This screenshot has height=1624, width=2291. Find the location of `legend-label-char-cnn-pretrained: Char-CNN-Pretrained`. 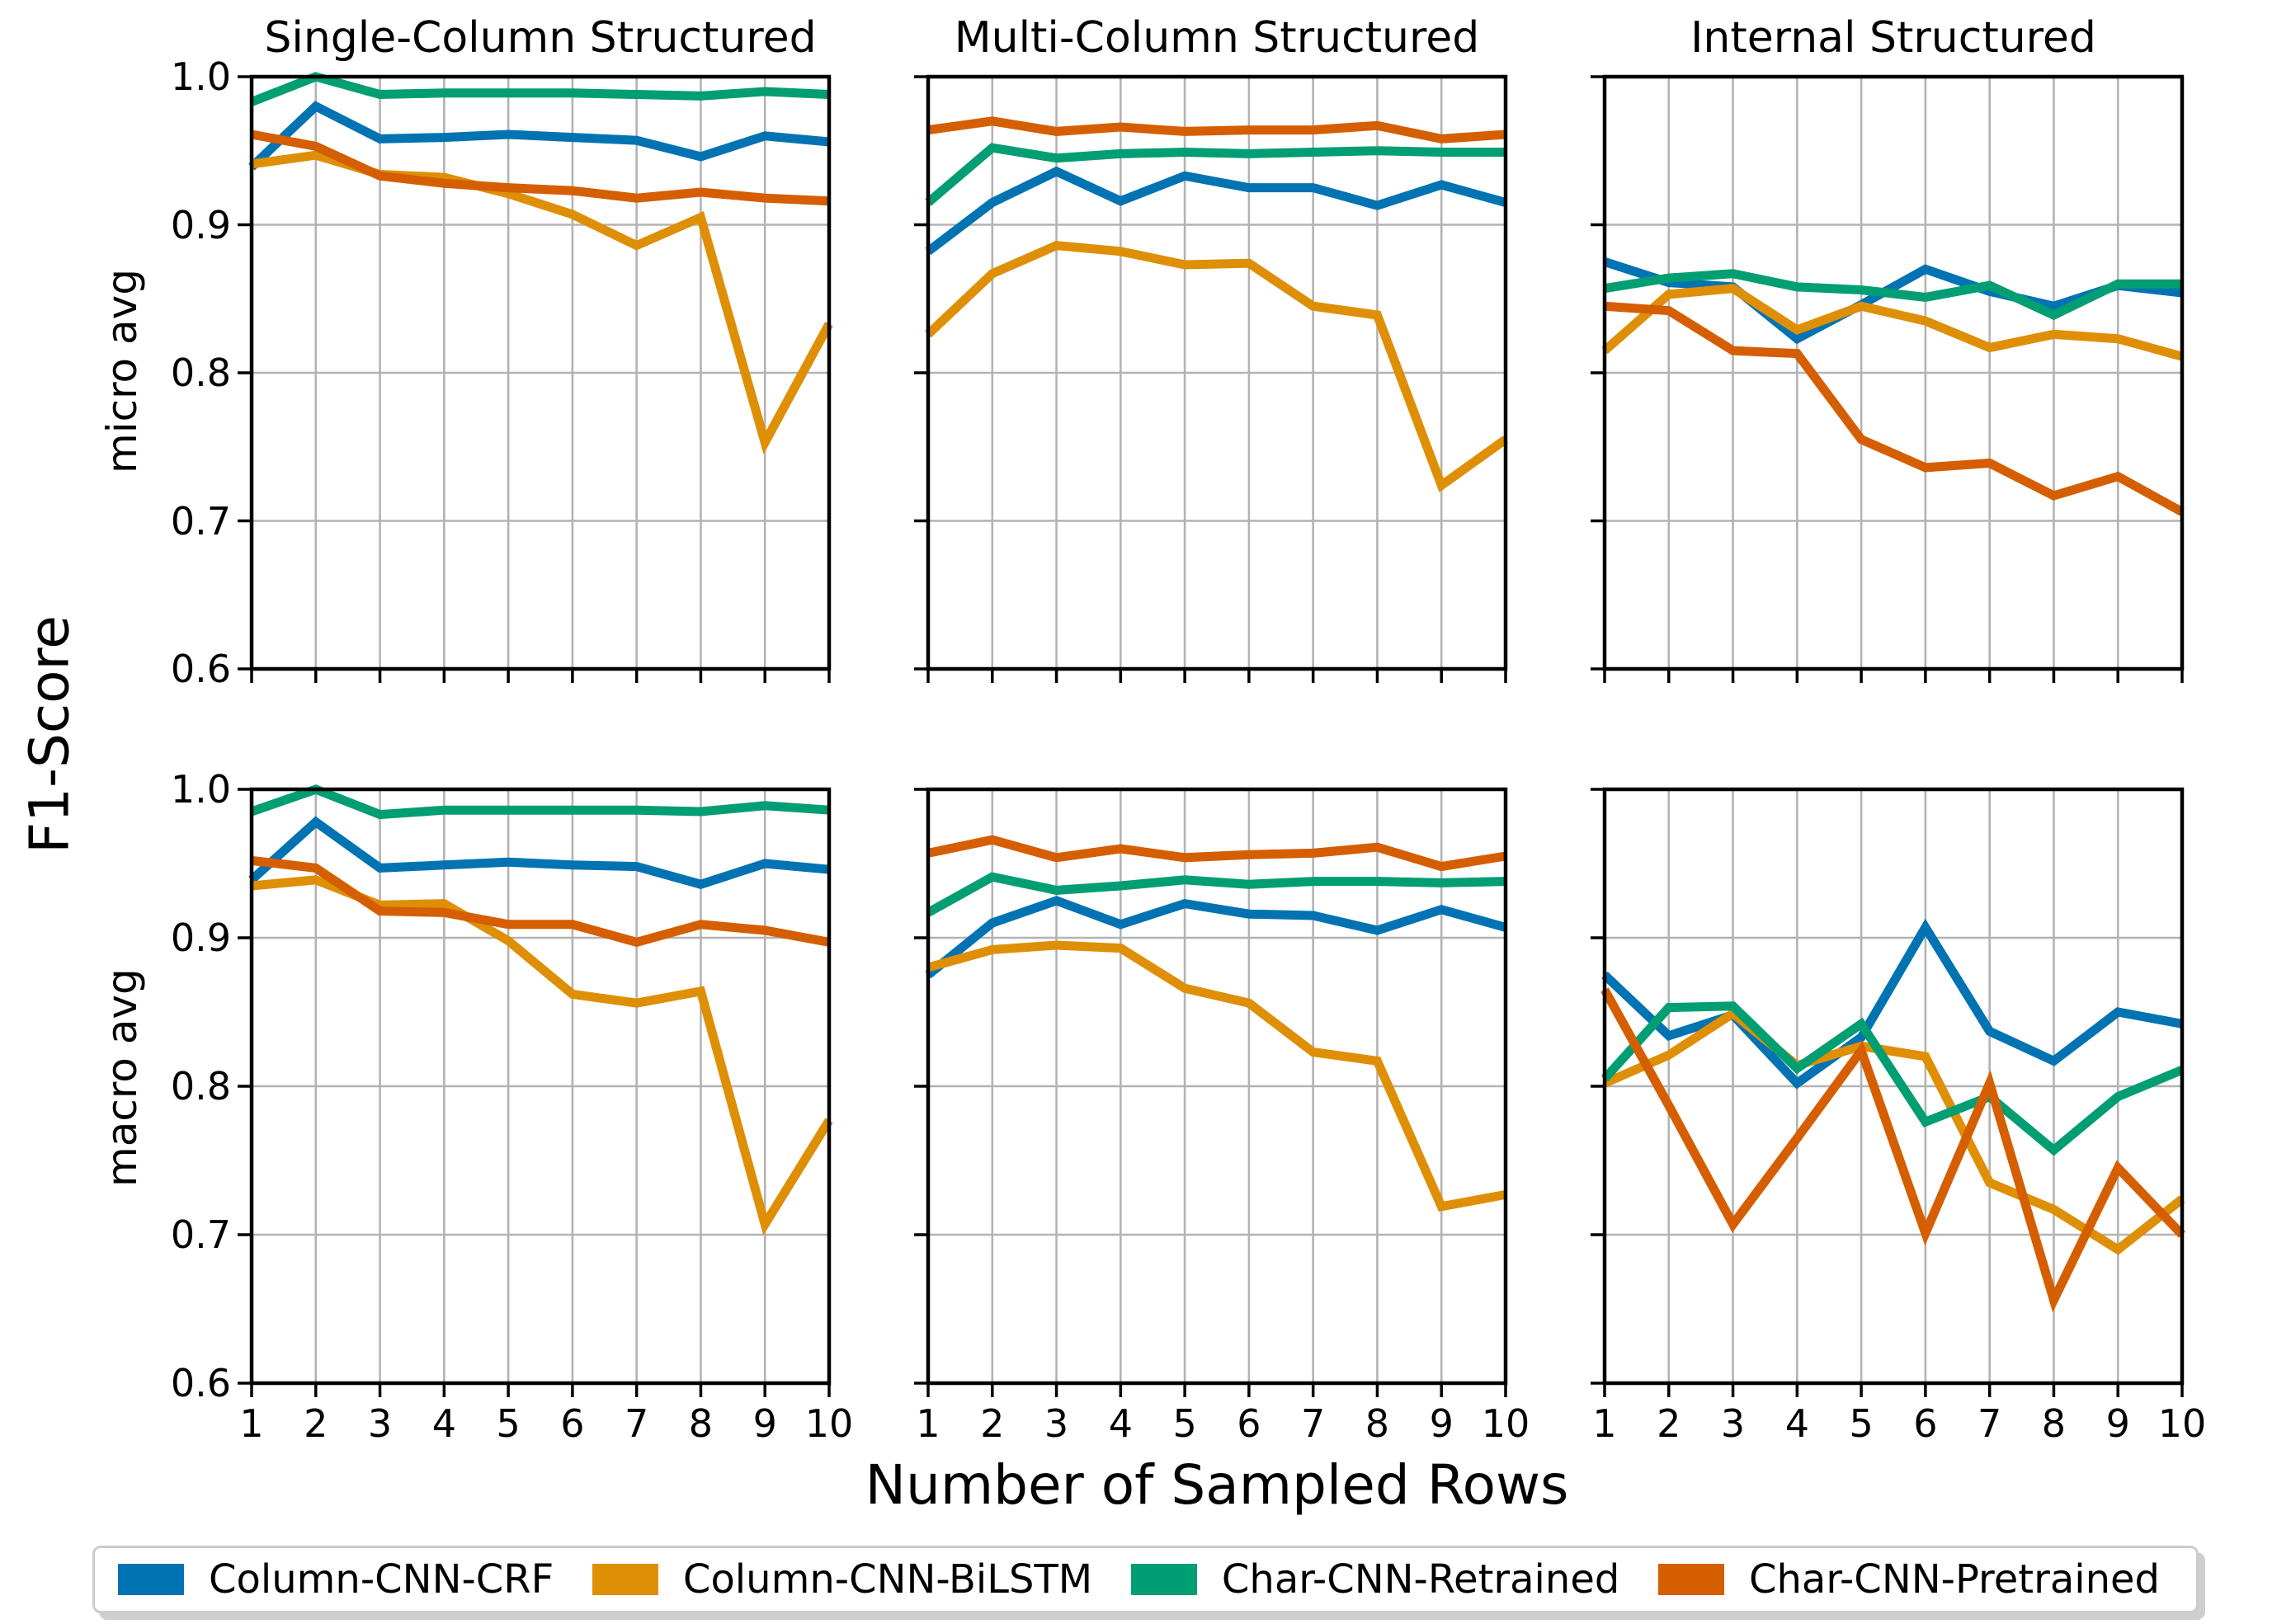

legend-label-char-cnn-pretrained: Char-CNN-Pretrained is located at coordinates (1954, 1579).